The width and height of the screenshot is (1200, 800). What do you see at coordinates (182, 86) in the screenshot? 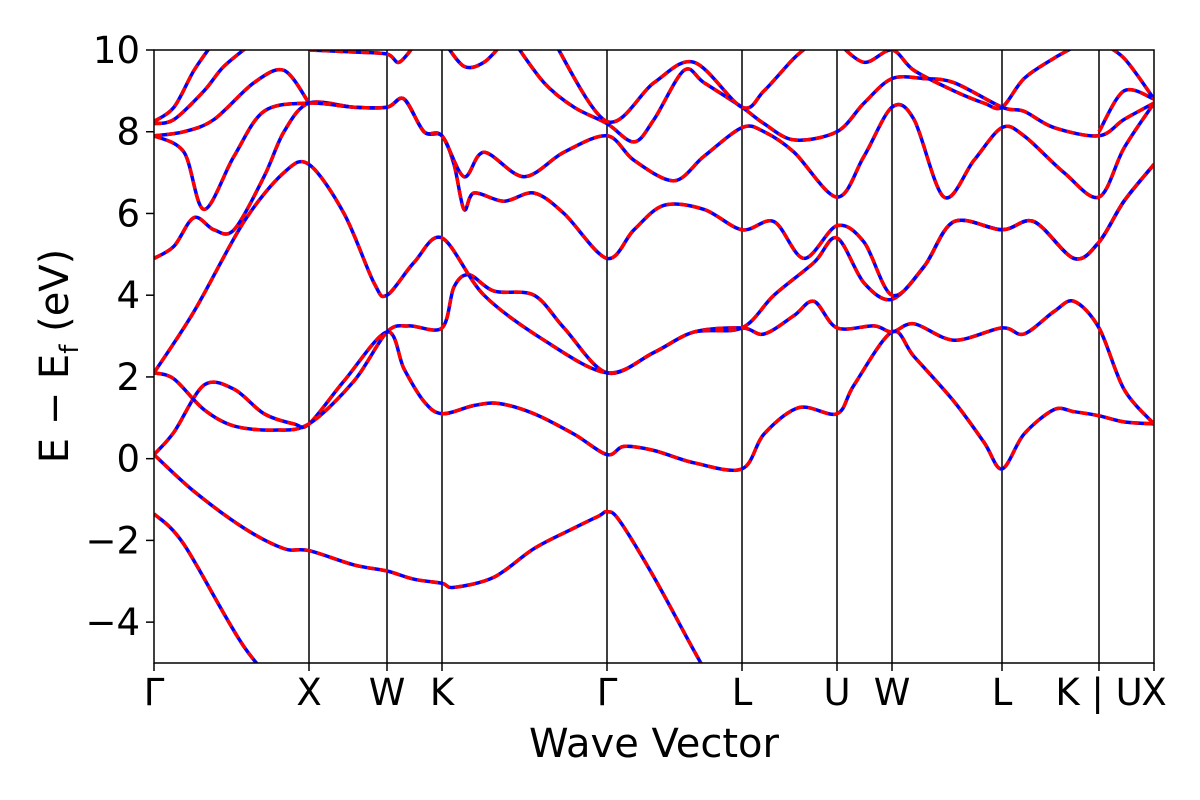
I see `band-9-fit` at bounding box center [182, 86].